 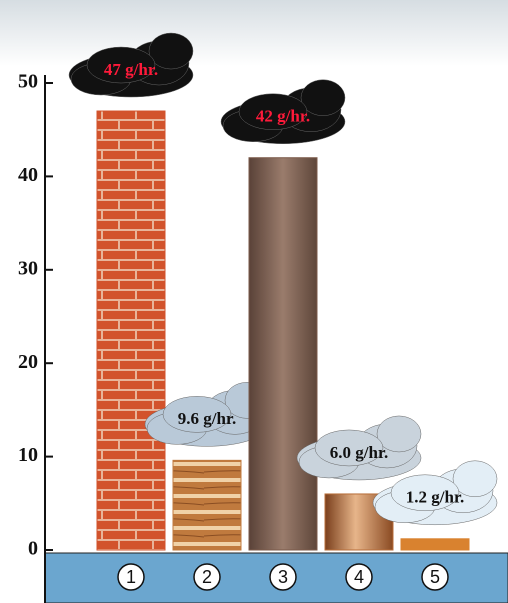 I want to click on y-tick-label: 40, so click(x=28, y=175).